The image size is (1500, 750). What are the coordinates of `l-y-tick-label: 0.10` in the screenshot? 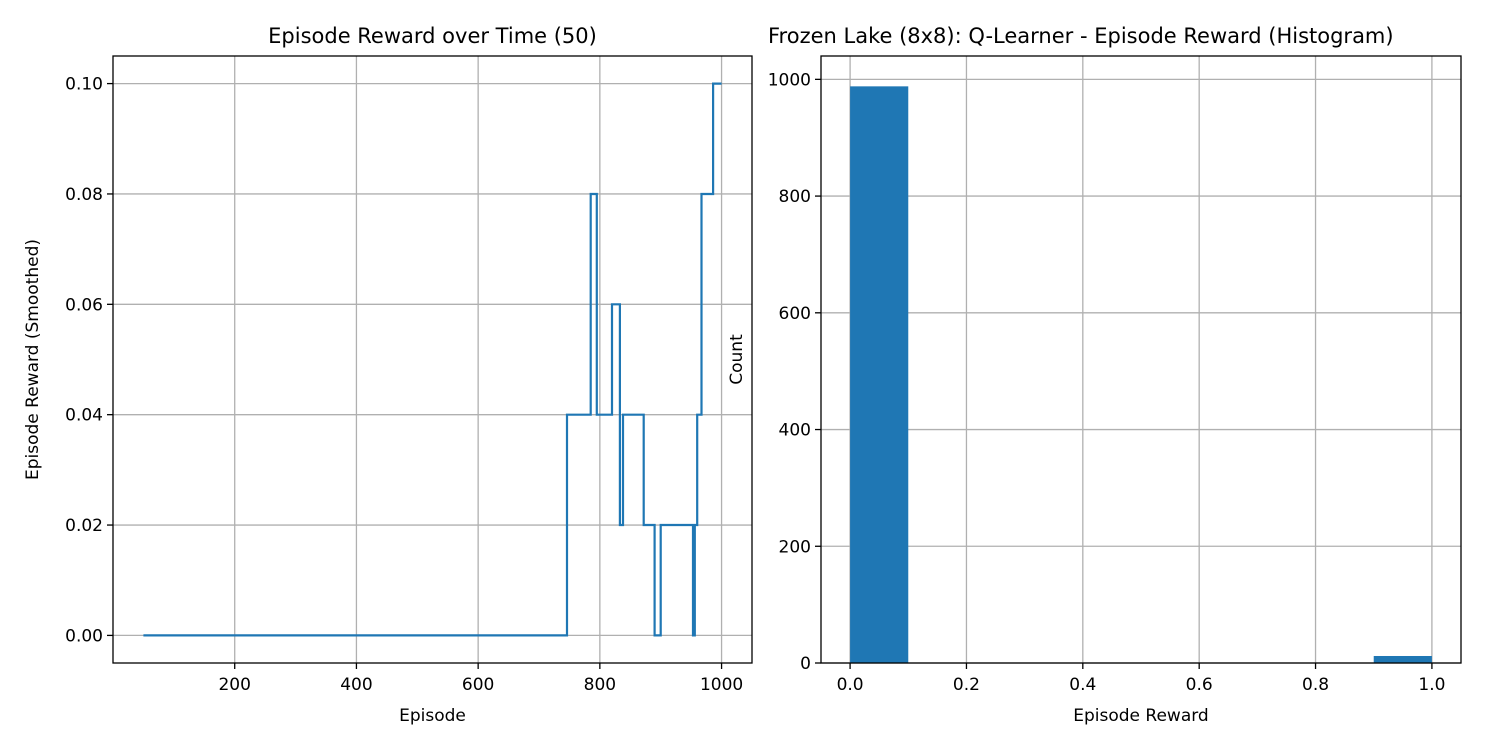 It's located at (84, 85).